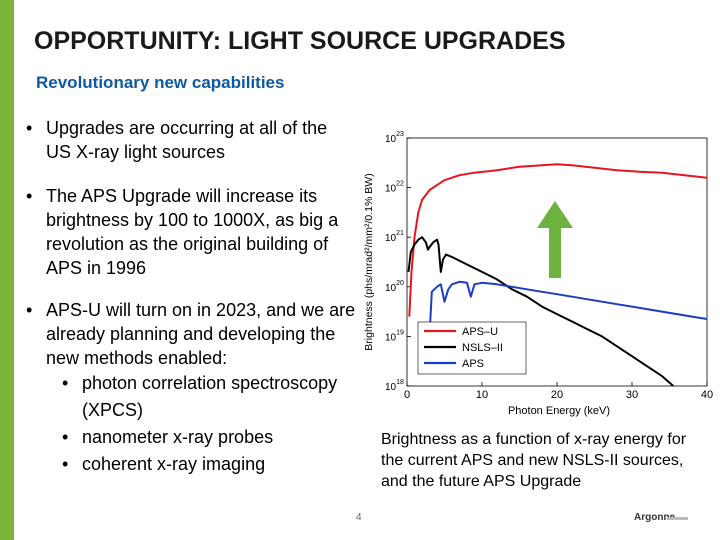 This screenshot has height=540, width=720. I want to click on sub-bullet-xpcs: photon correlation spectroscopy (XPCS), so click(191, 397).